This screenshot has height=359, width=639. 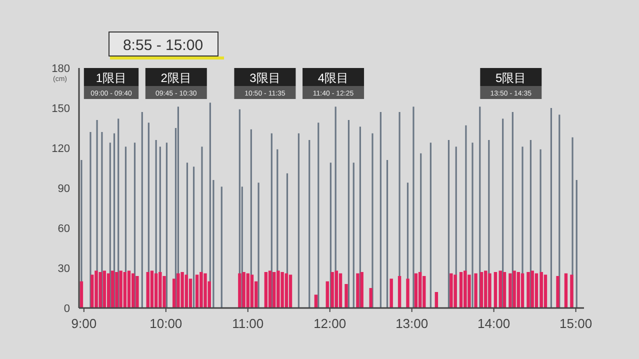 What do you see at coordinates (412, 323) in the screenshot?
I see `x-tick-label: 13:00` at bounding box center [412, 323].